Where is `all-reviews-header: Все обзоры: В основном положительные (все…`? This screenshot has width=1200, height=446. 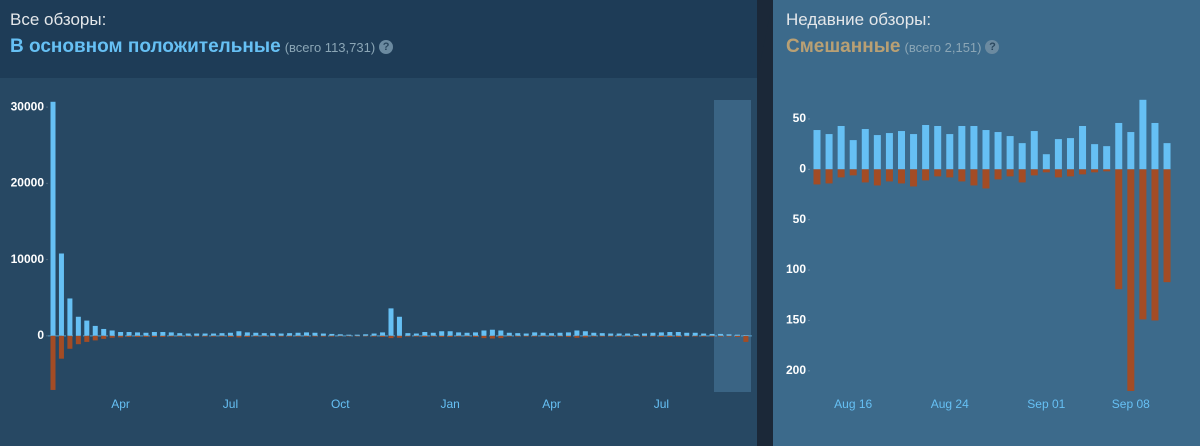
all-reviews-header: Все обзоры: В основном положительные (все… is located at coordinates (378, 39).